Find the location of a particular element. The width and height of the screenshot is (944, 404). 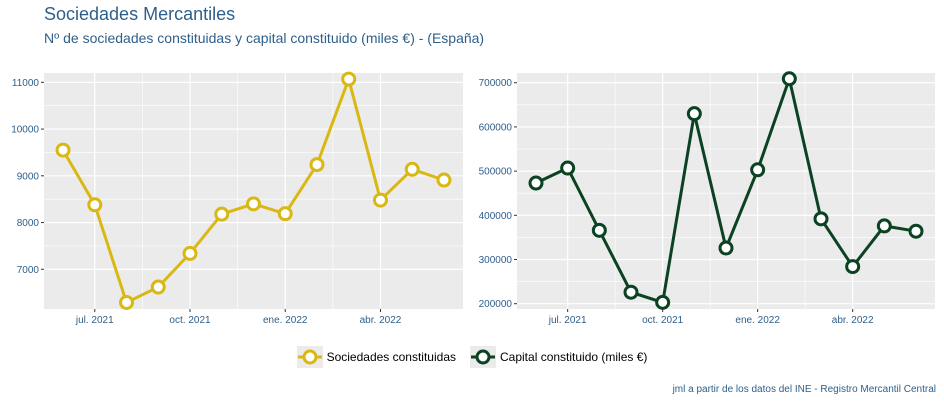

panel1-y-tick-label: 8000 is located at coordinates (28, 223).